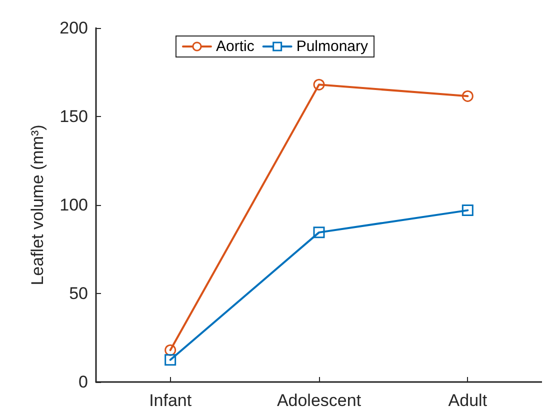  I want to click on y-axis-title: Leaflet volume (mm³), so click(37, 205).